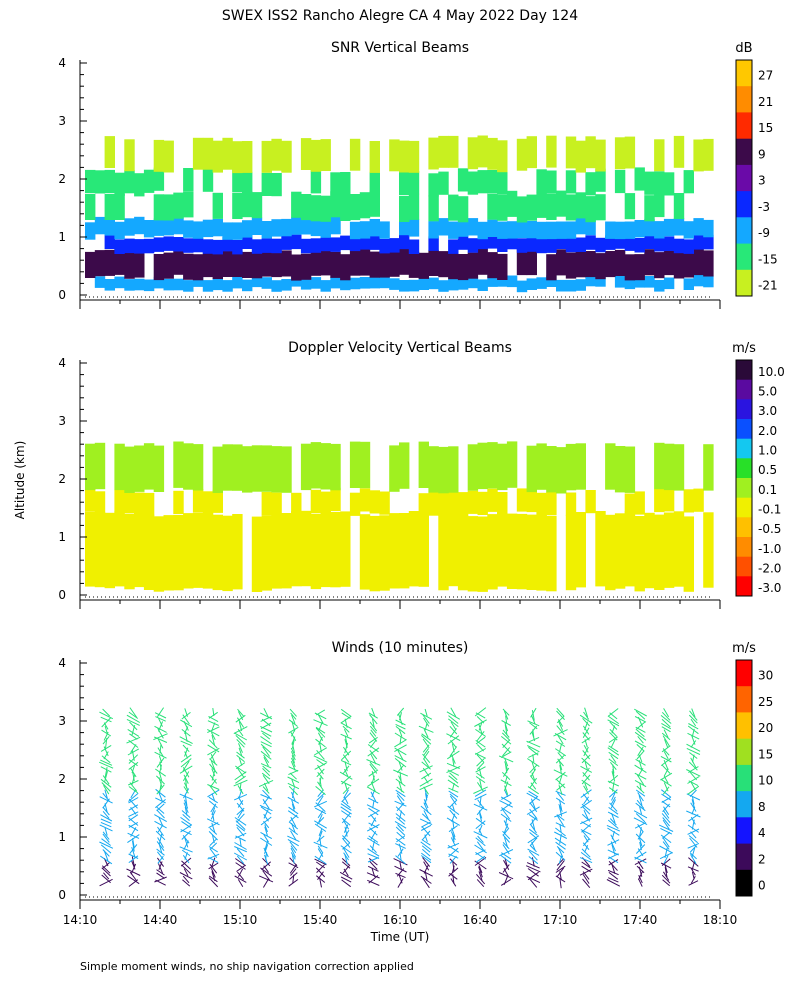 Image resolution: width=800 pixels, height=1000 pixels. Describe the element at coordinates (62, 179) in the screenshot. I see `y-tick-label: 2` at that location.